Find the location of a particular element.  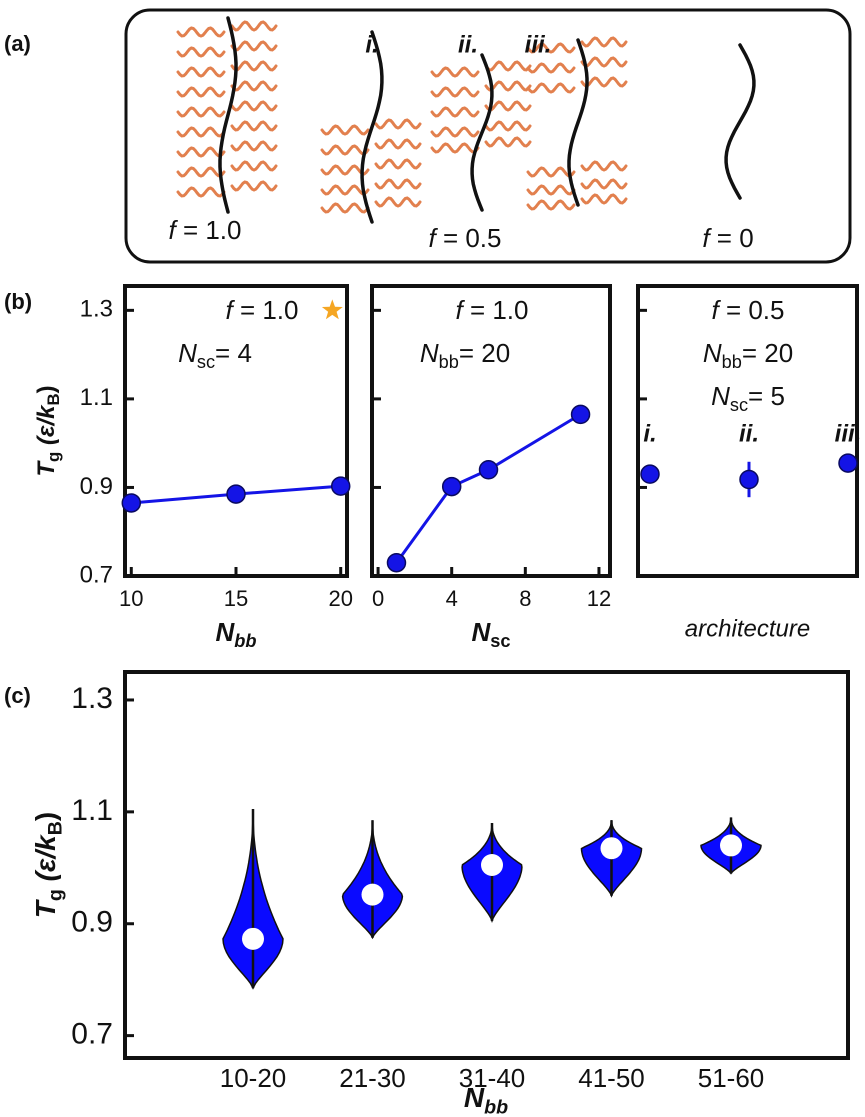

x-tick-label: 10 is located at coordinates (131, 598).